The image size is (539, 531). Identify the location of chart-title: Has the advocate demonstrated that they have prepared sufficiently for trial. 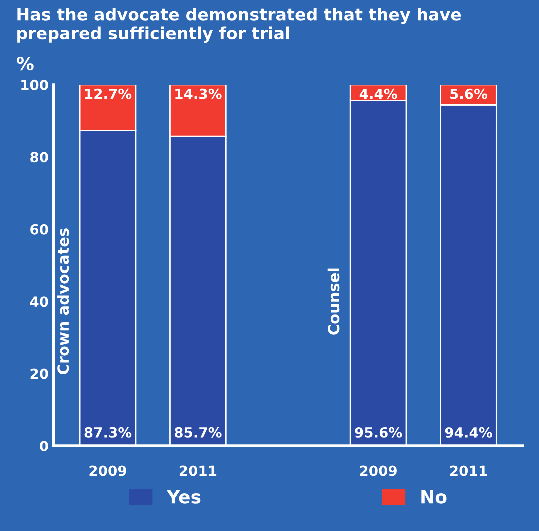
(240, 26).